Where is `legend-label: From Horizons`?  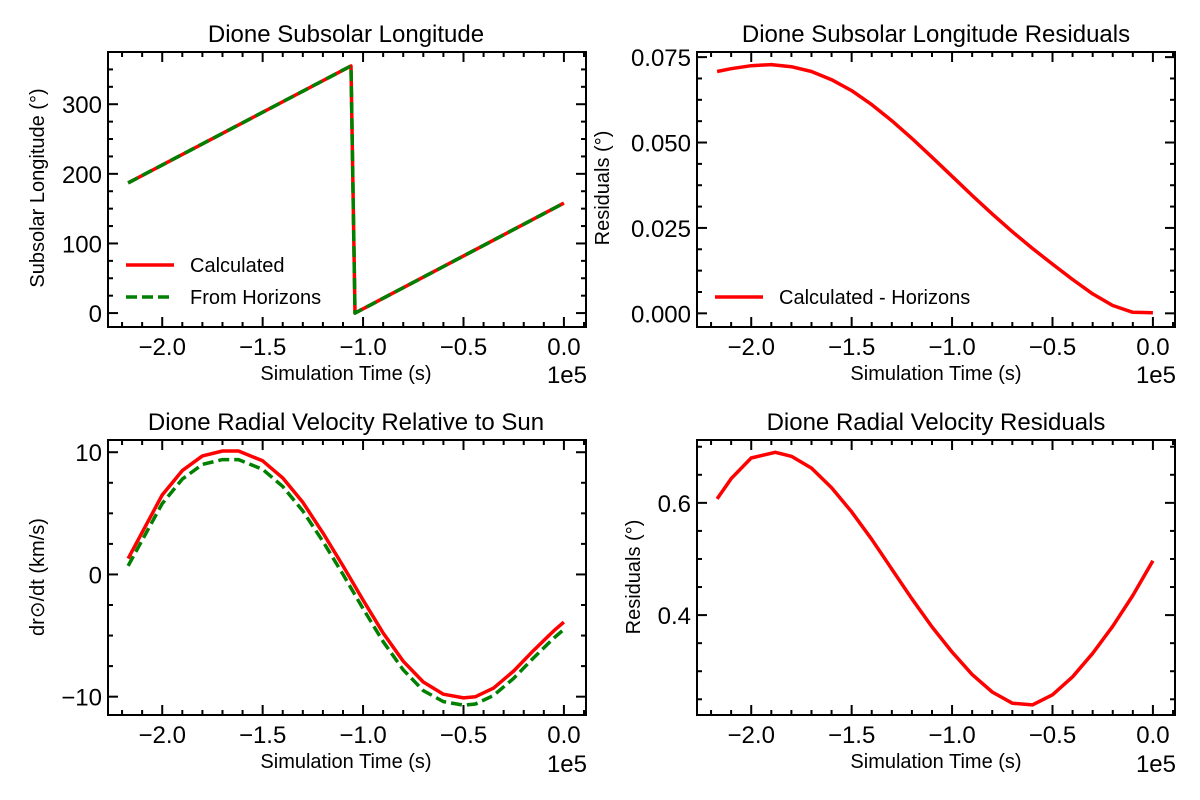
legend-label: From Horizons is located at coordinates (255, 298).